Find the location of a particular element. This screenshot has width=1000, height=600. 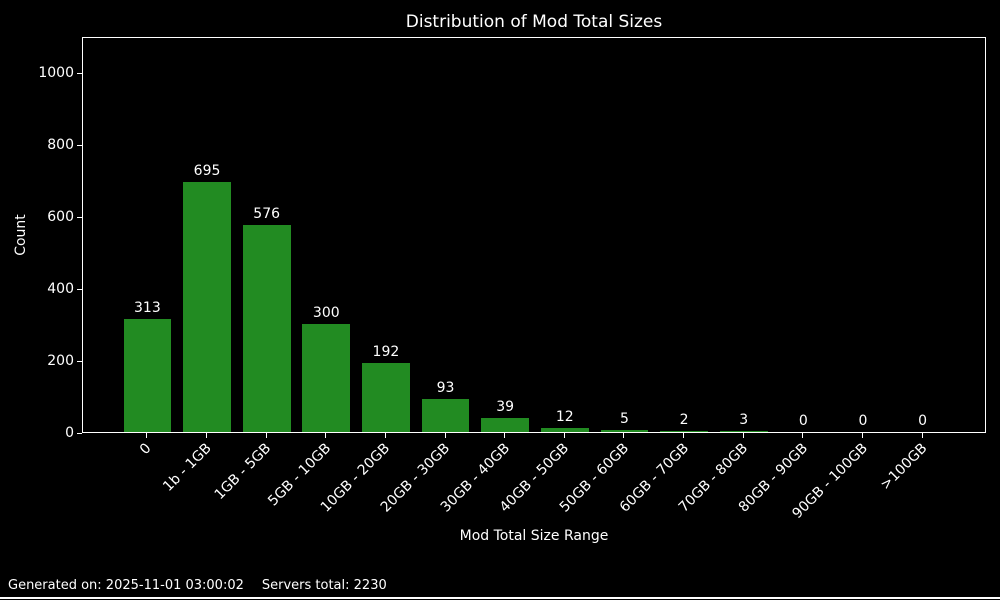

chart-title: Distribution of Mod Total Sizes is located at coordinates (534, 22).